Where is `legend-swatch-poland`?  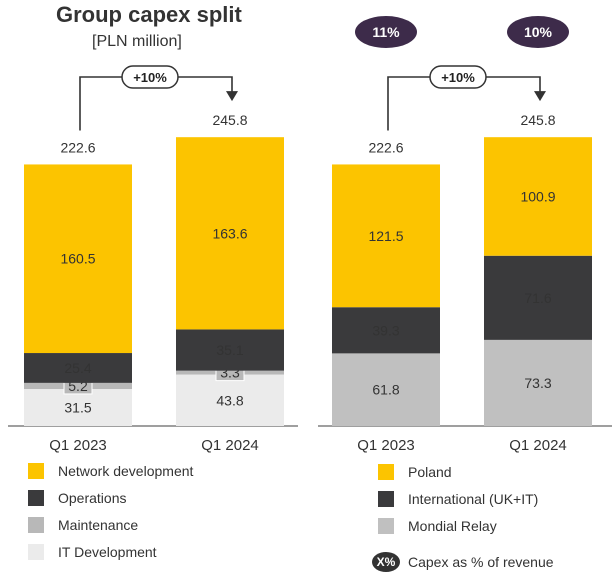 legend-swatch-poland is located at coordinates (386, 472).